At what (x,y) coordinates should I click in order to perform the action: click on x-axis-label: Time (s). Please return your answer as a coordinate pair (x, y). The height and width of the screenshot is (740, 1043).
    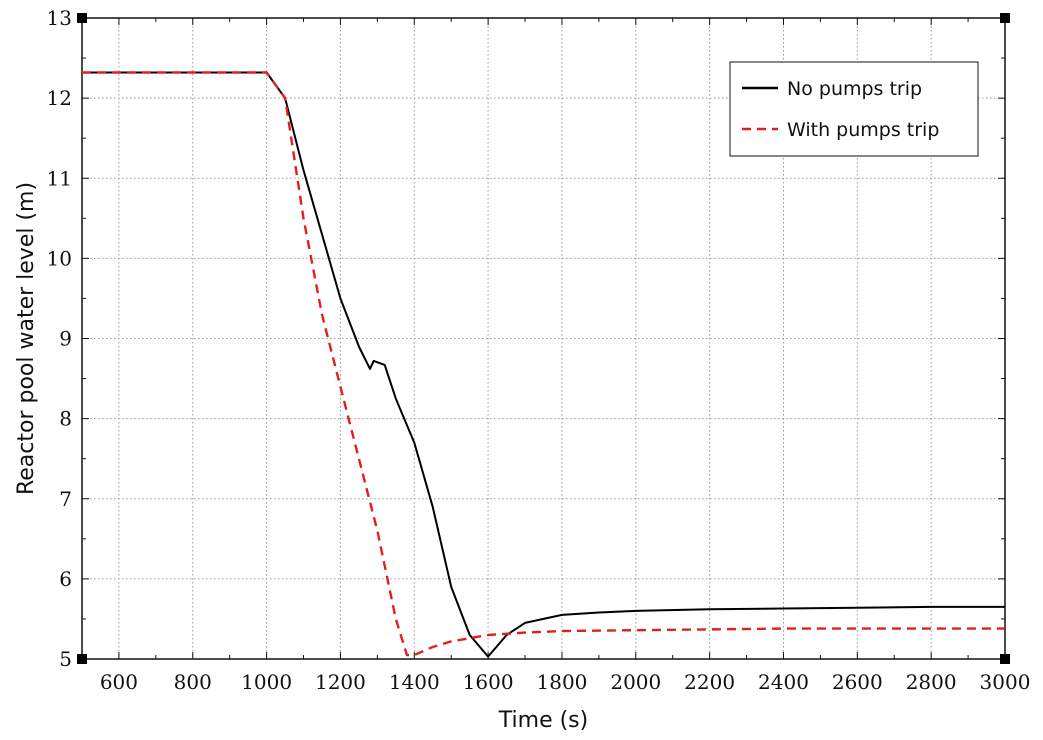
    Looking at the image, I should click on (543, 720).